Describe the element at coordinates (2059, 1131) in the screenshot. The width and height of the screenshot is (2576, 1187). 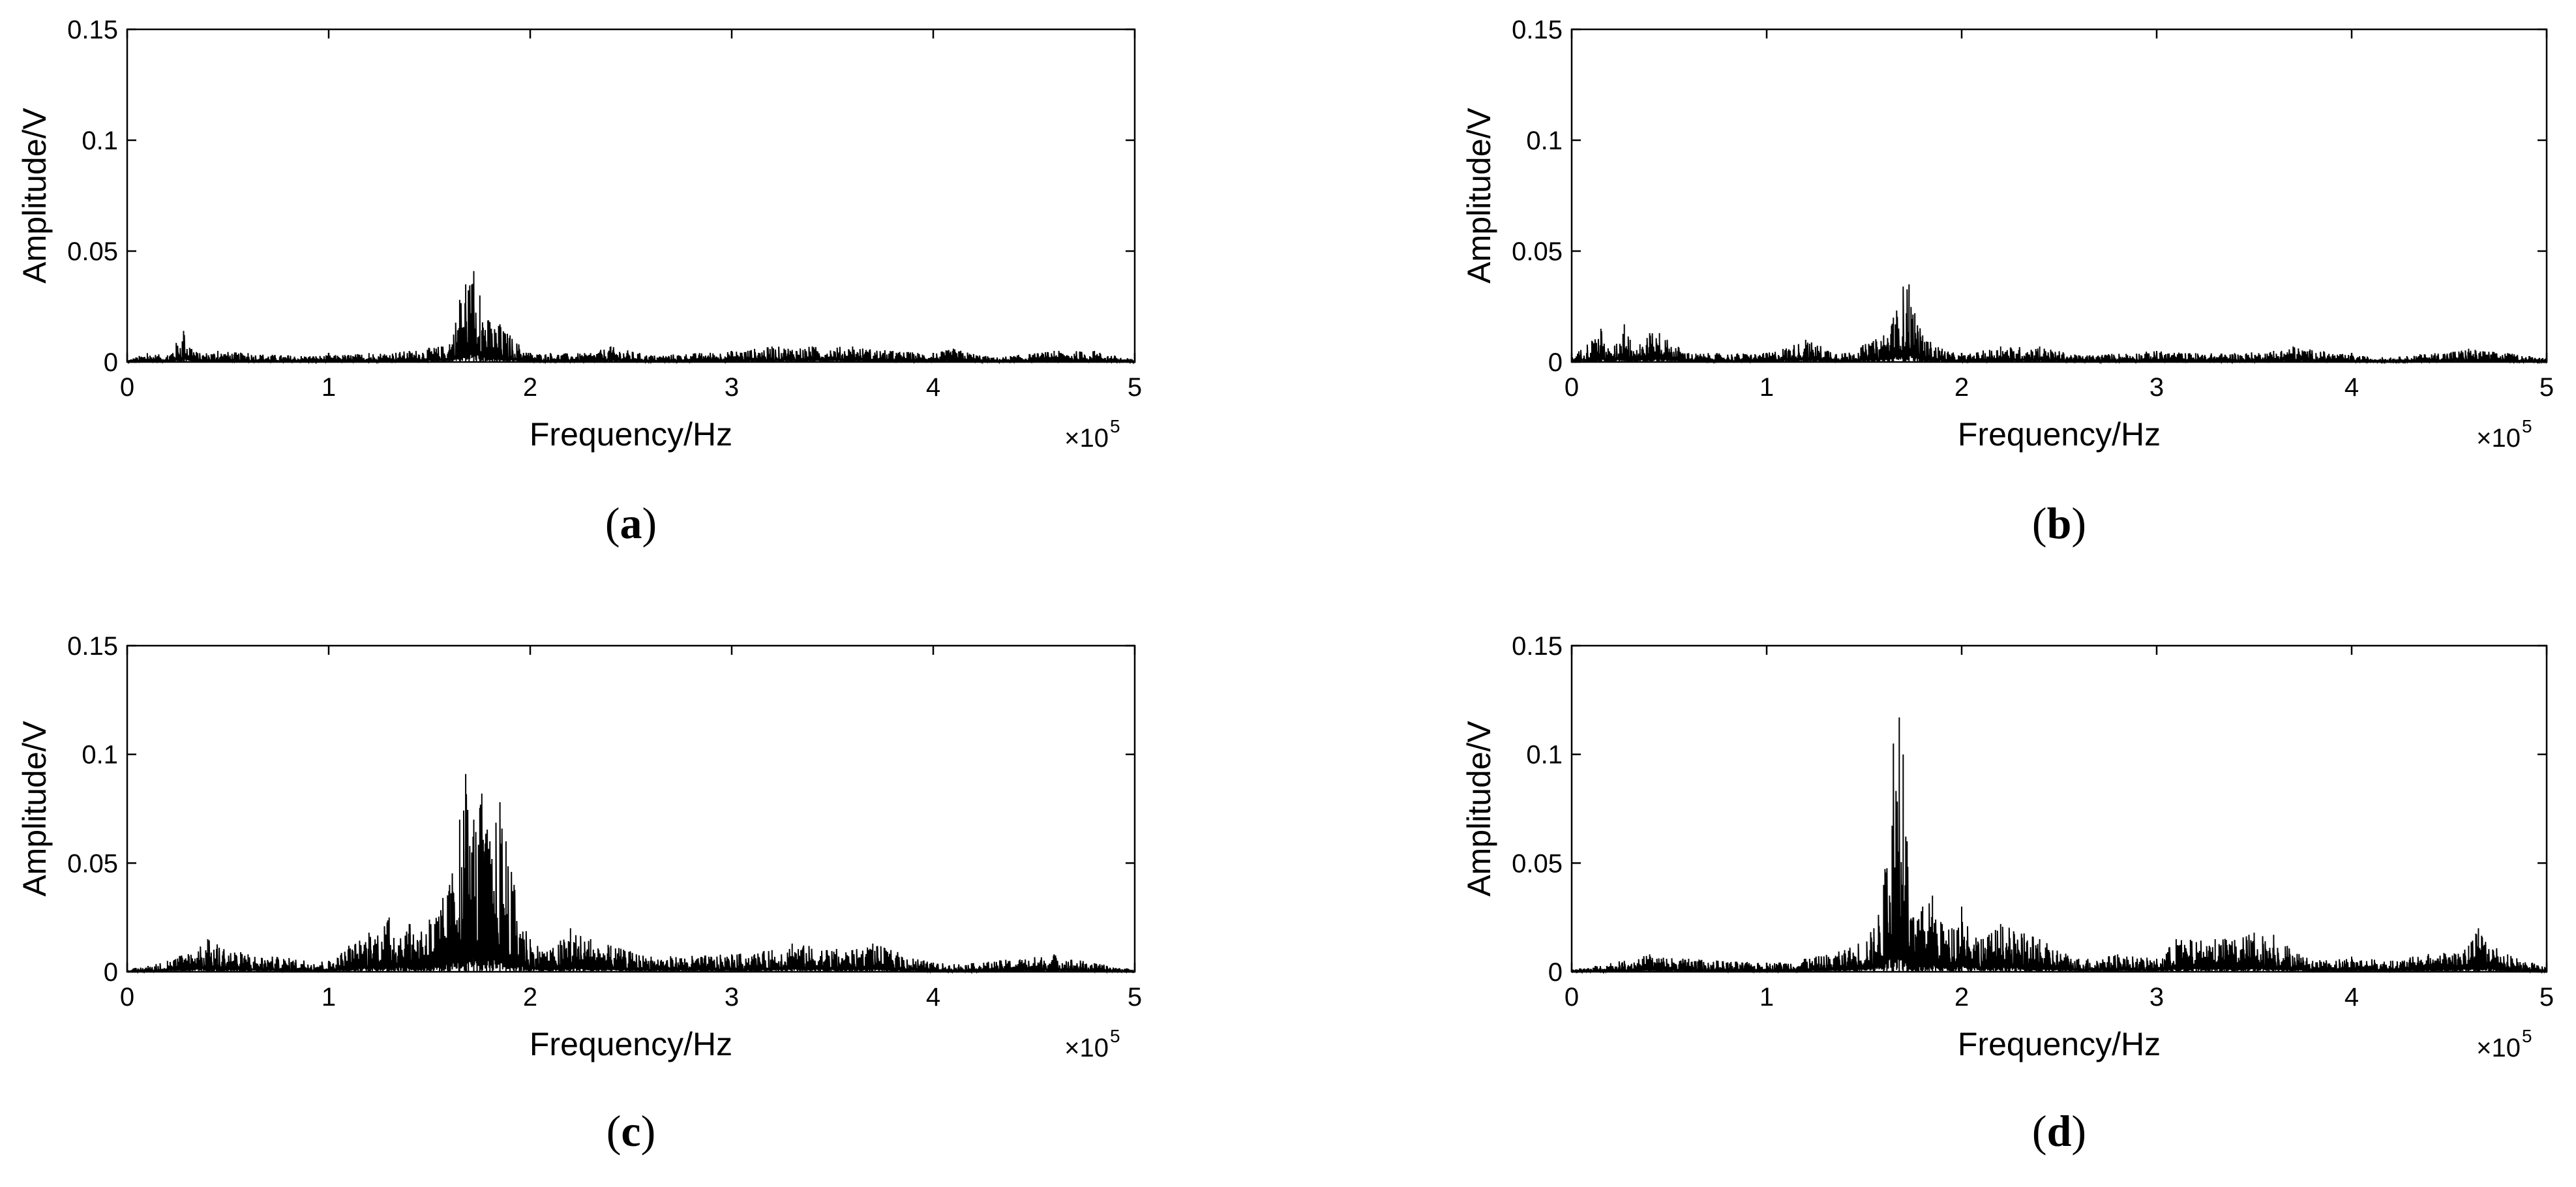
I see `panel-caption: (d)` at that location.